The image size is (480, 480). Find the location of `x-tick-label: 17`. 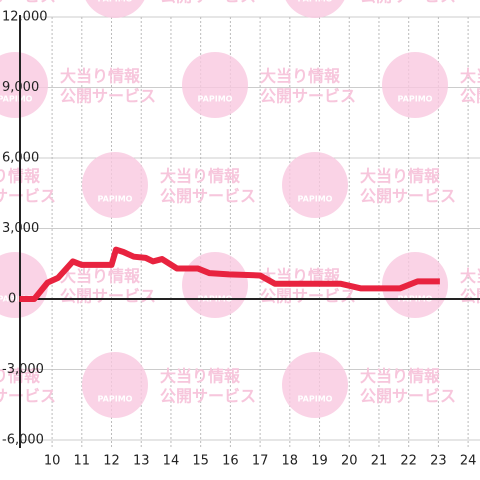

x-tick-label: 17 is located at coordinates (260, 461).